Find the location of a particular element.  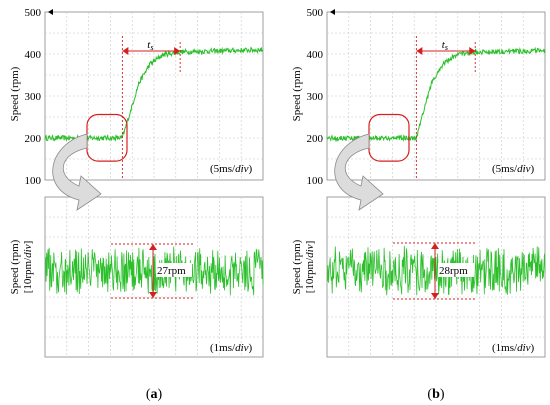

ripple-label: 28rpm is located at coordinates (453, 271).